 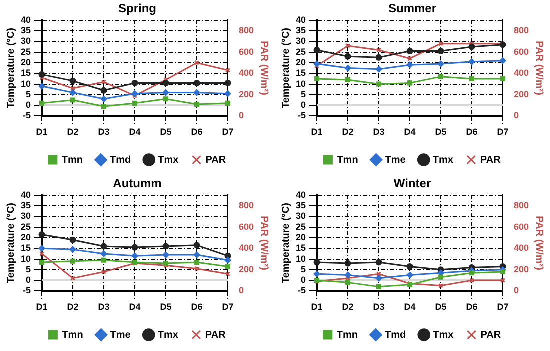 I want to click on legend-label: Tmd, so click(x=395, y=335).